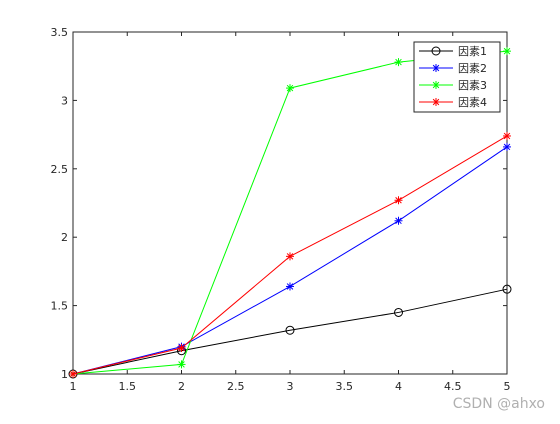 The height and width of the screenshot is (424, 560). Describe the element at coordinates (398, 386) in the screenshot. I see `x-tick-label: 4` at that location.